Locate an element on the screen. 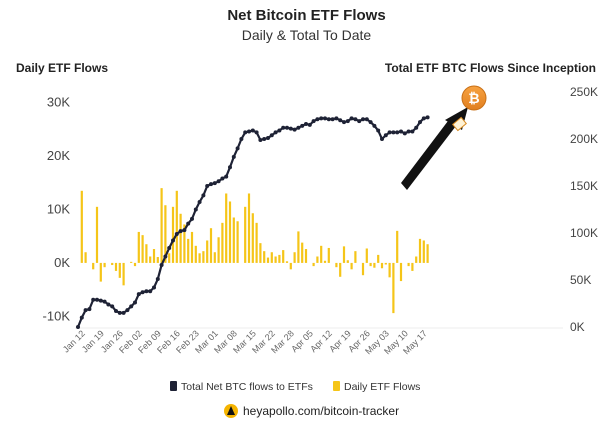  footer: heyapollo.com/bitcoin-tracker is located at coordinates (311, 411).